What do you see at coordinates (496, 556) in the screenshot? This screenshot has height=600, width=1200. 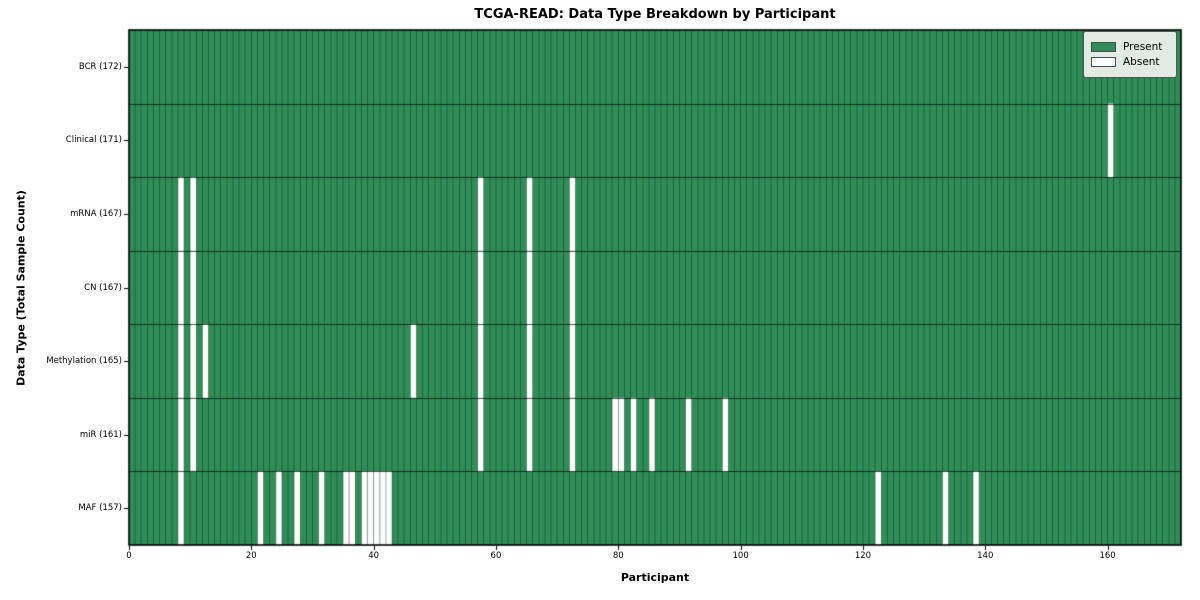 I see `xtick-label-60: 60` at bounding box center [496, 556].